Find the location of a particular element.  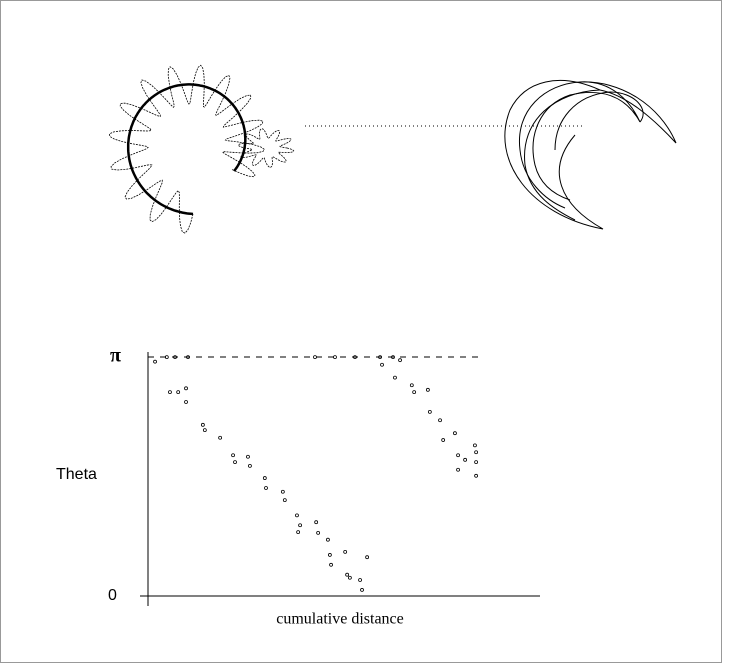

spiral-wiggle is located at coordinates (187, 149).